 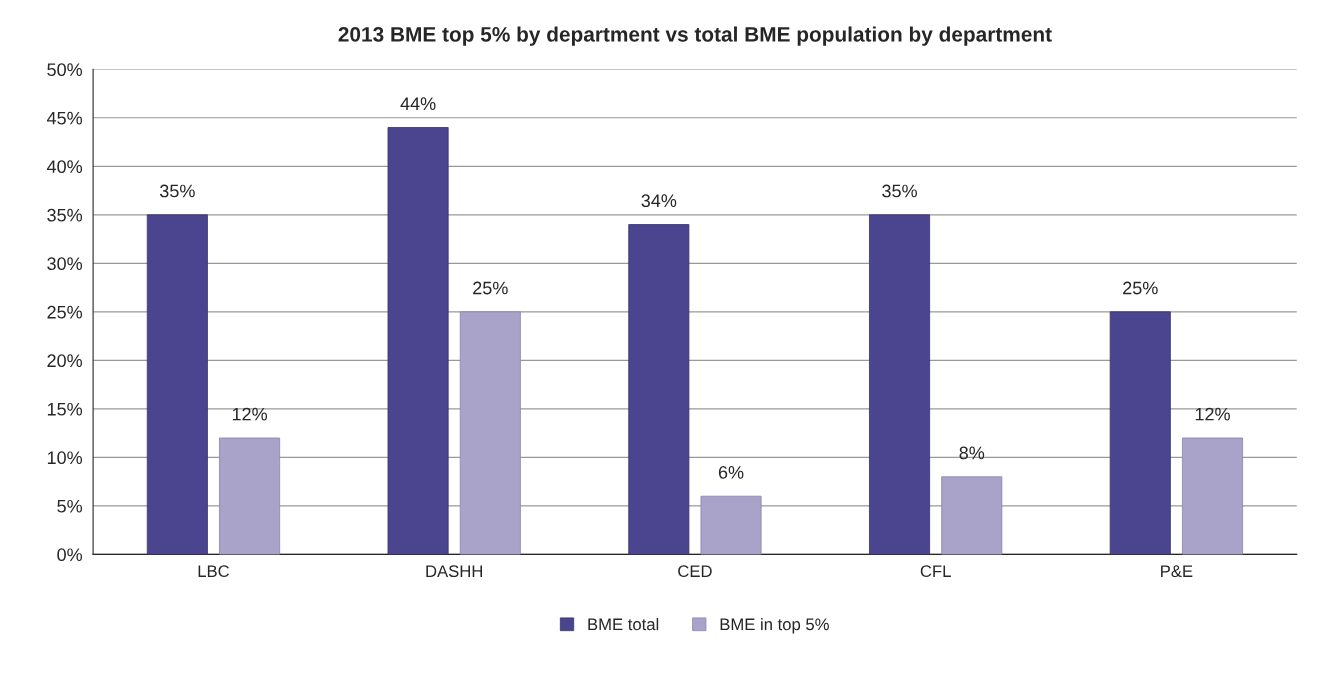 I want to click on y-tick-label: 0%, so click(x=70, y=555).